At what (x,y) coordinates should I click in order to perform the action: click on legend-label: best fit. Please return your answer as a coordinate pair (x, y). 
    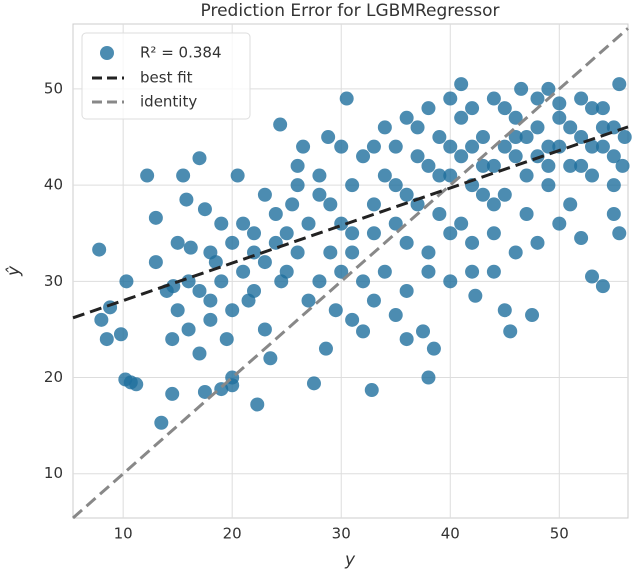
    Looking at the image, I should click on (166, 78).